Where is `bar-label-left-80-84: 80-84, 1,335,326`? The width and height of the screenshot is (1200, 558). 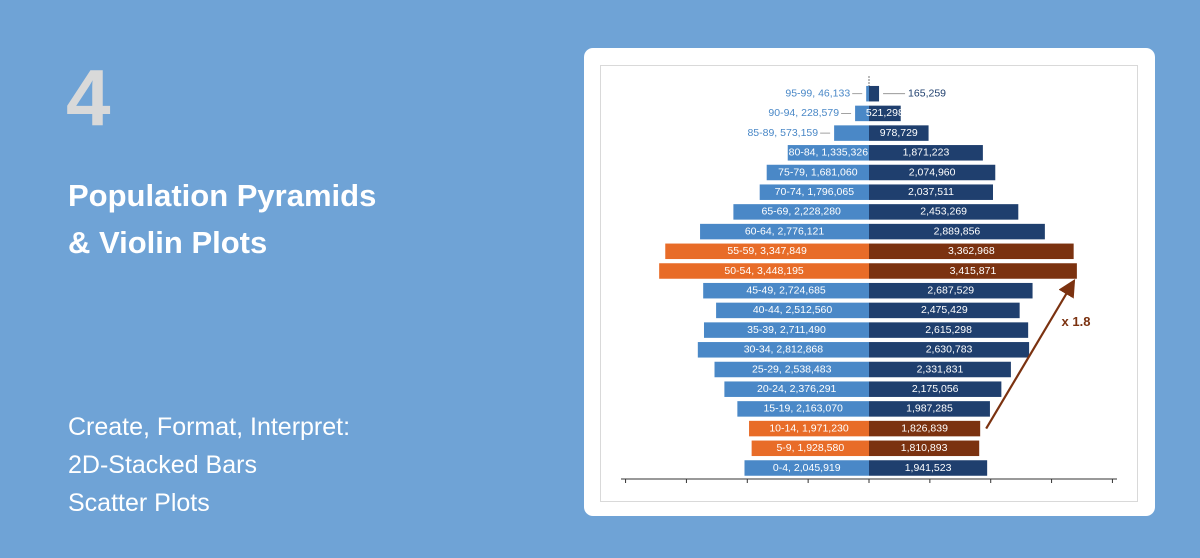
bar-label-left-80-84: 80-84, 1,335,326 is located at coordinates (829, 153).